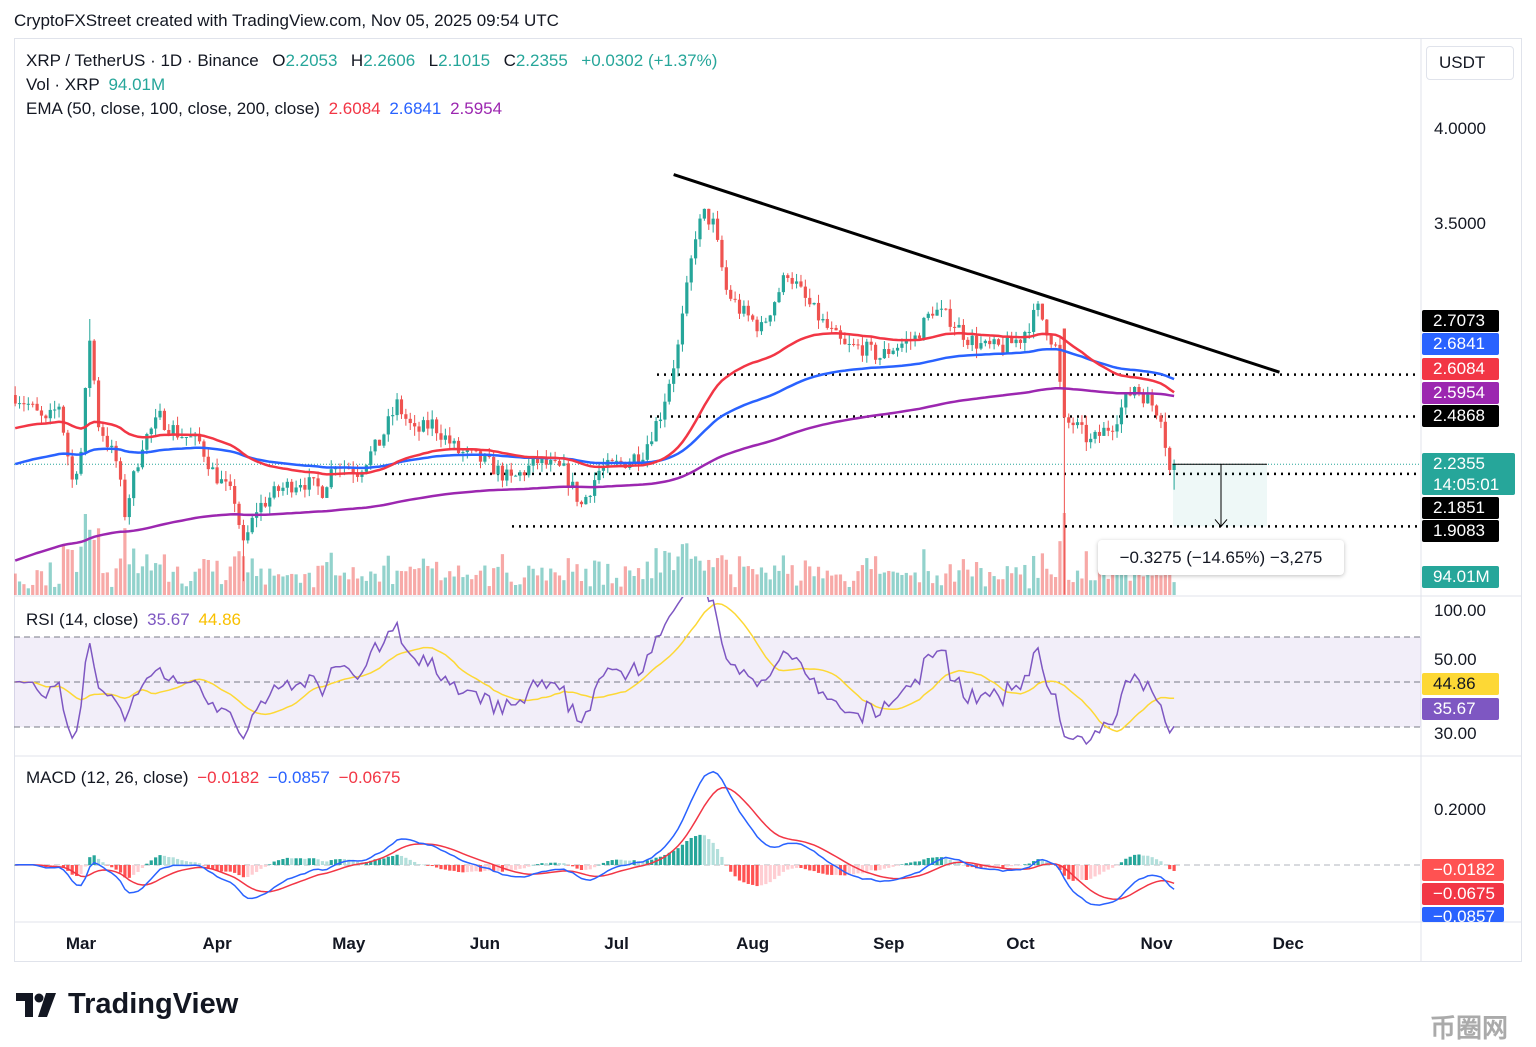 This screenshot has height=1047, width=1536. Describe the element at coordinates (1460, 128) in the screenshot. I see `price-axis-label: 4.0000` at that location.